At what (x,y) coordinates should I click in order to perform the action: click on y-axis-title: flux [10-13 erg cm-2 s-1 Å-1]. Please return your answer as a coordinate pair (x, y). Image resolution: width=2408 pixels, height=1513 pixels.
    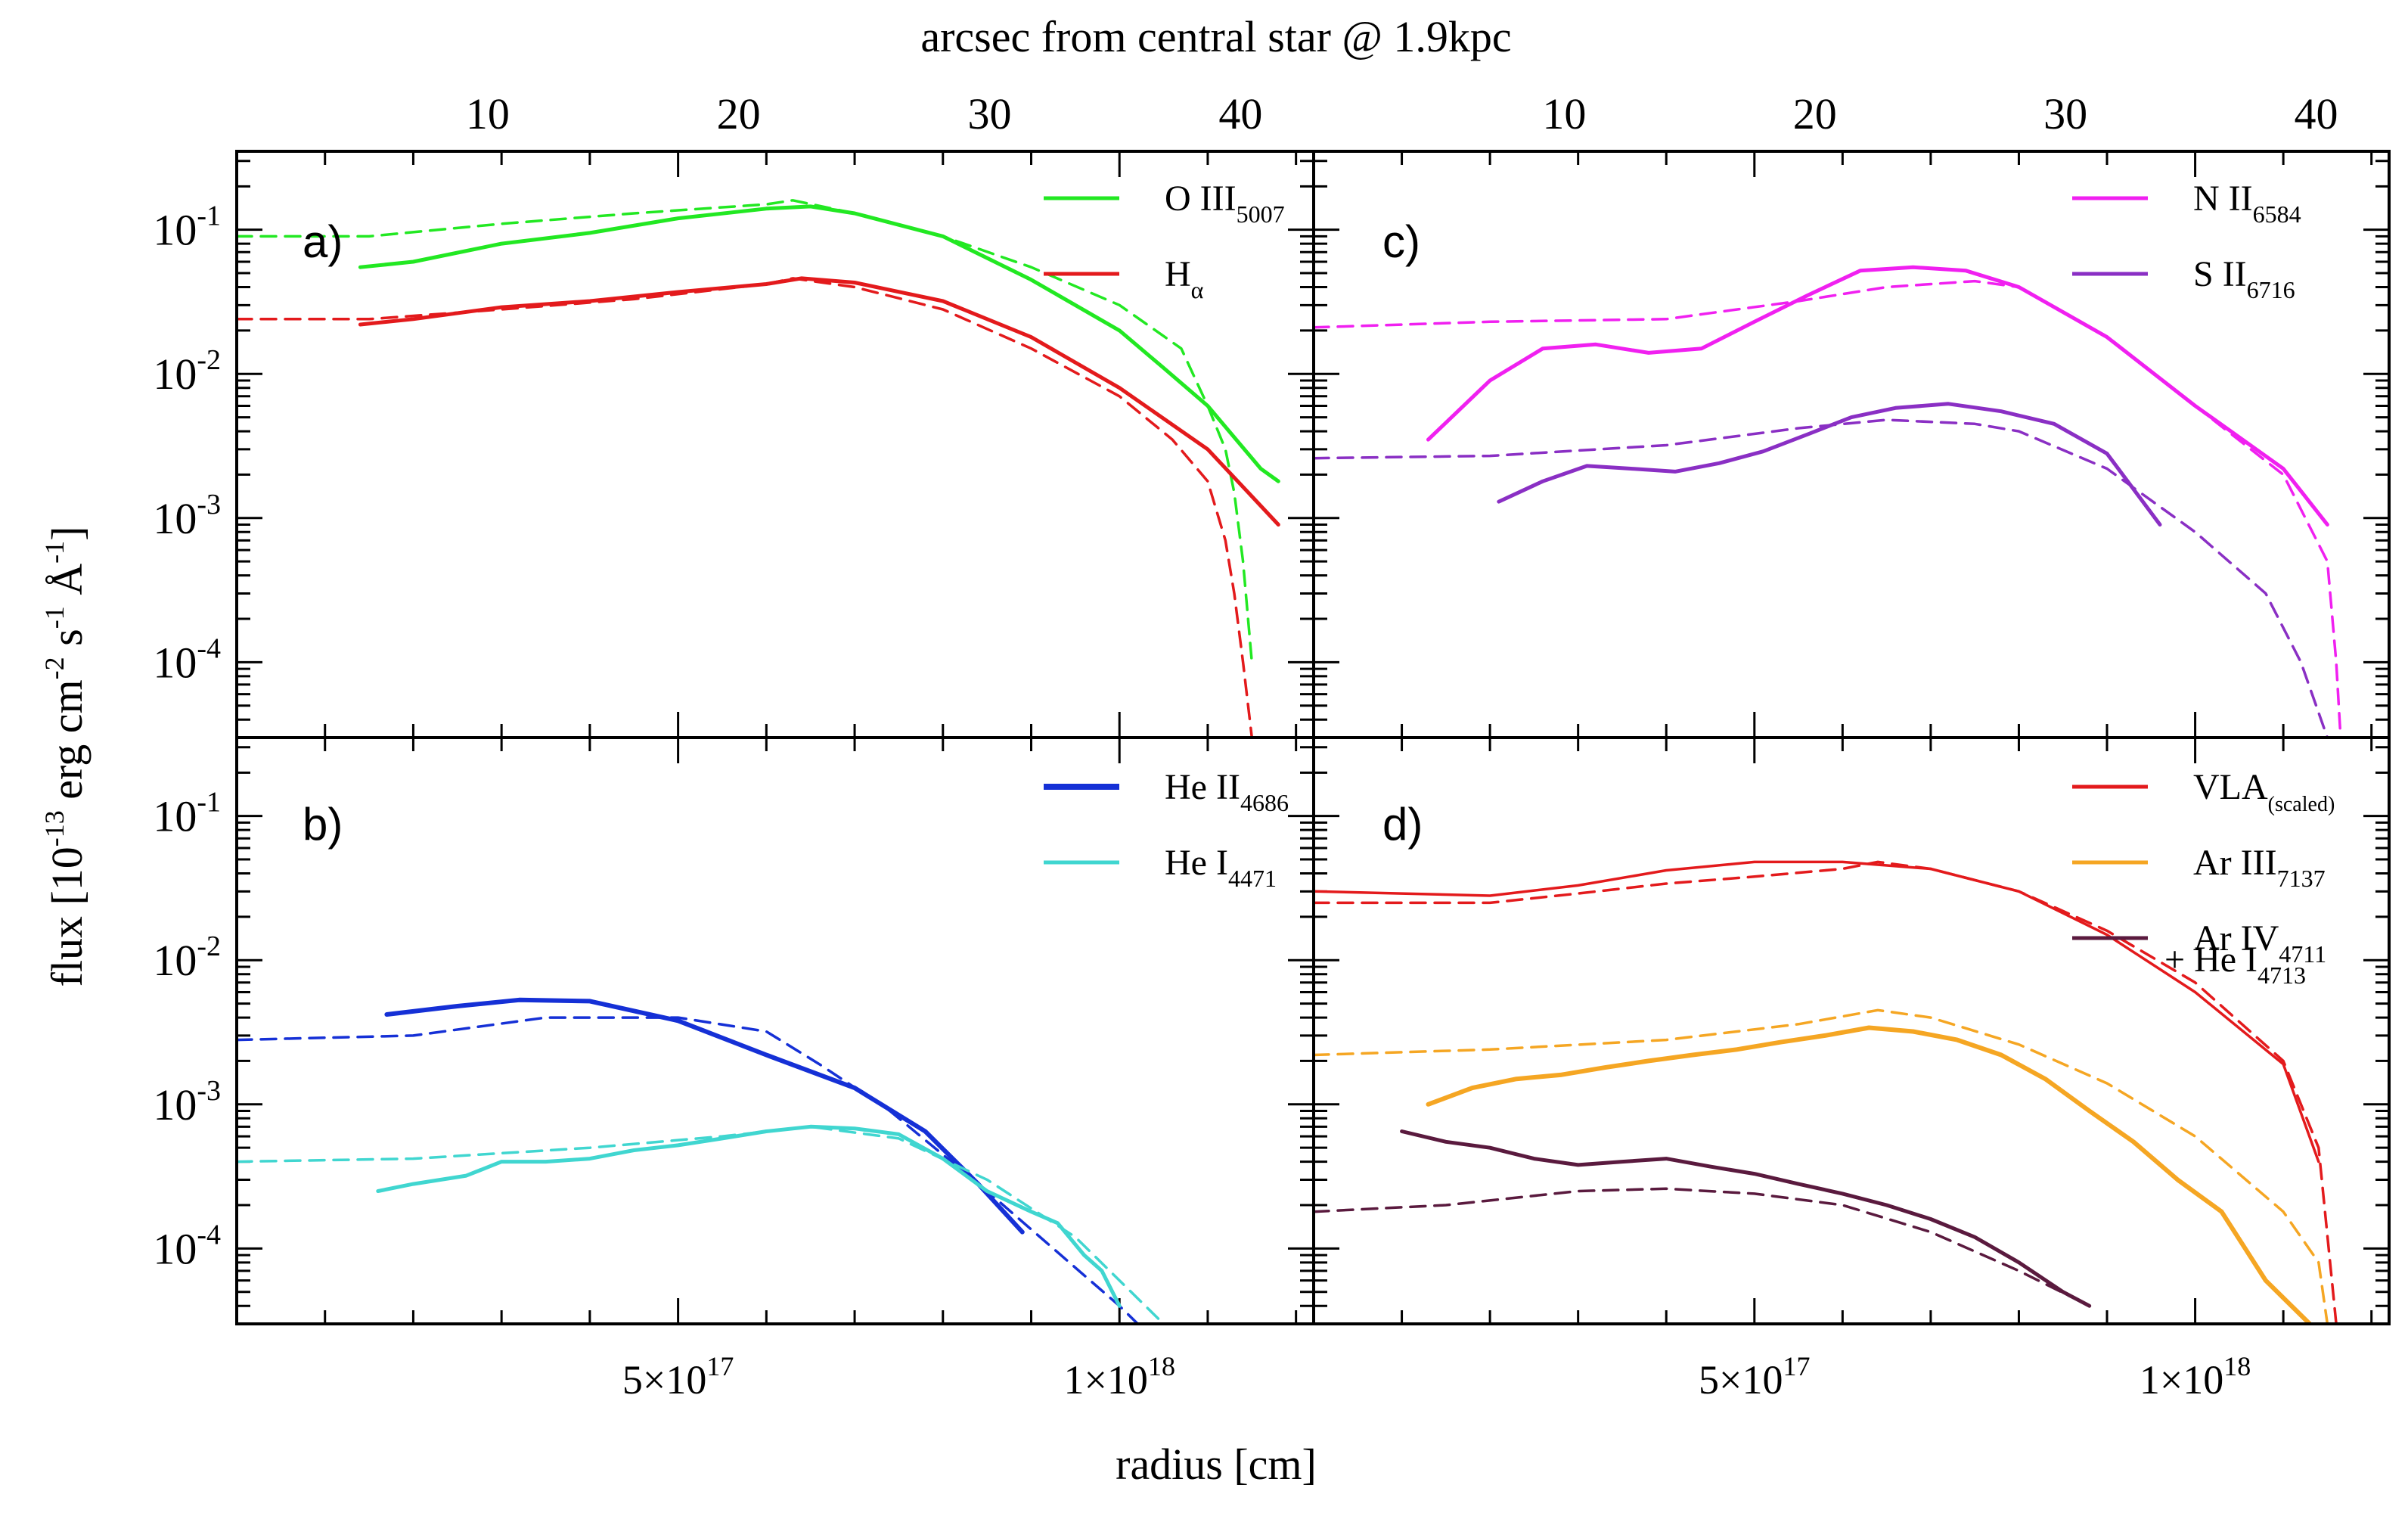
    Looking at the image, I should click on (65, 757).